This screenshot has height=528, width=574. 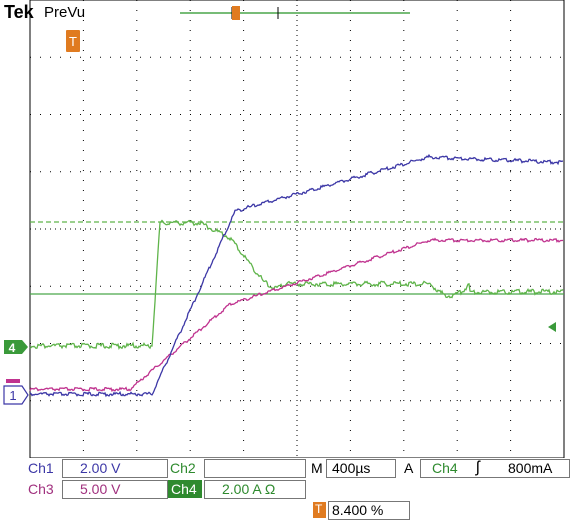 What do you see at coordinates (236, 13) in the screenshot?
I see `record-trigger-icon` at bounding box center [236, 13].